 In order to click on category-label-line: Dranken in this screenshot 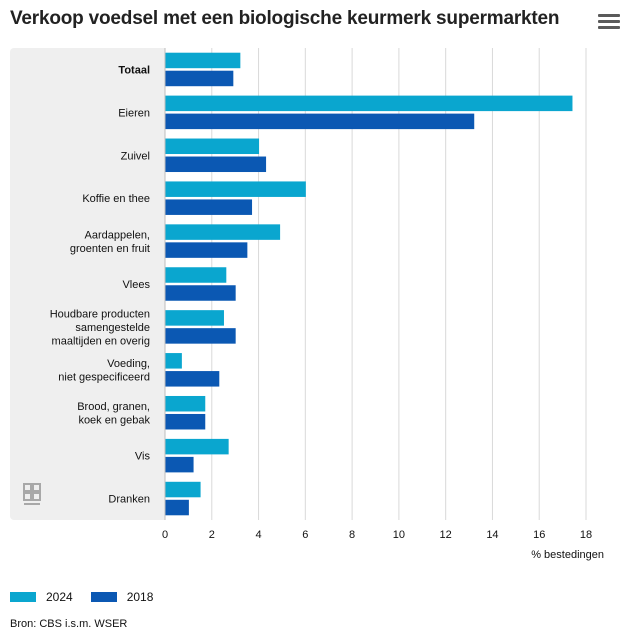, I will do `click(129, 500)`.